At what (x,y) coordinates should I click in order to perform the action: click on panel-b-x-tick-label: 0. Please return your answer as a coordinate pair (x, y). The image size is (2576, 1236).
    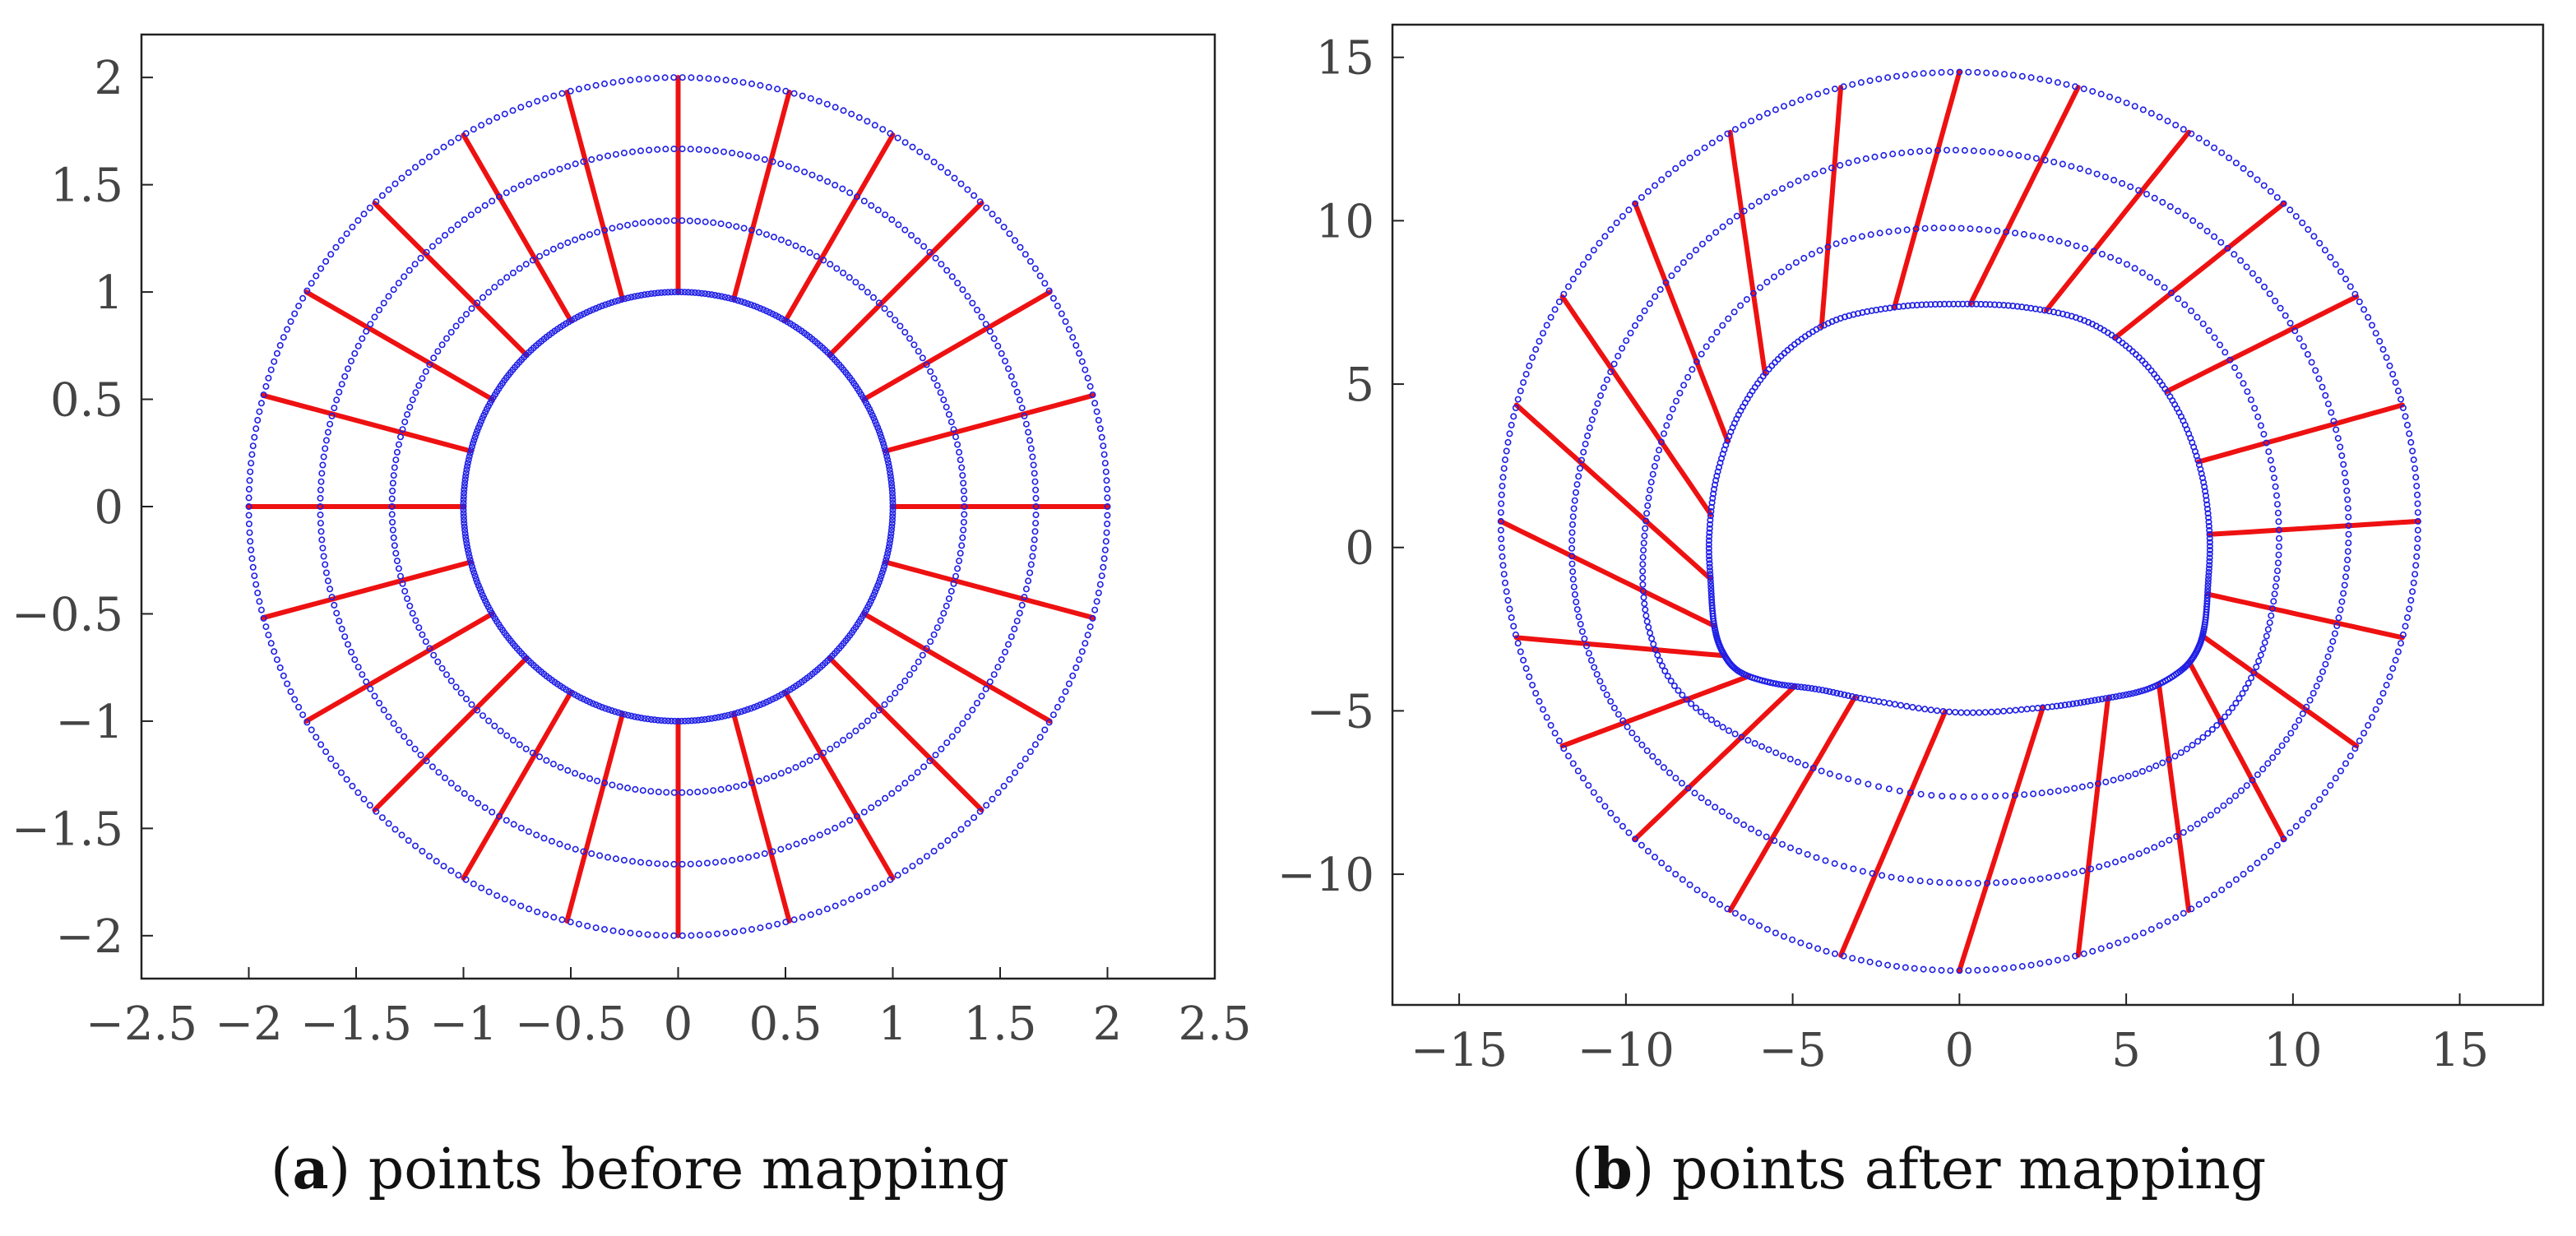
    Looking at the image, I should click on (1960, 1050).